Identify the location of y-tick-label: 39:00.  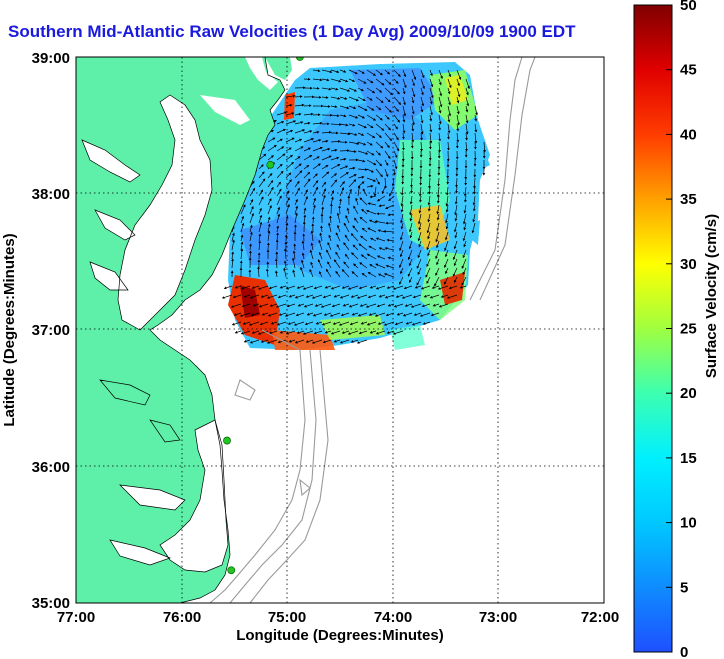
(51, 58).